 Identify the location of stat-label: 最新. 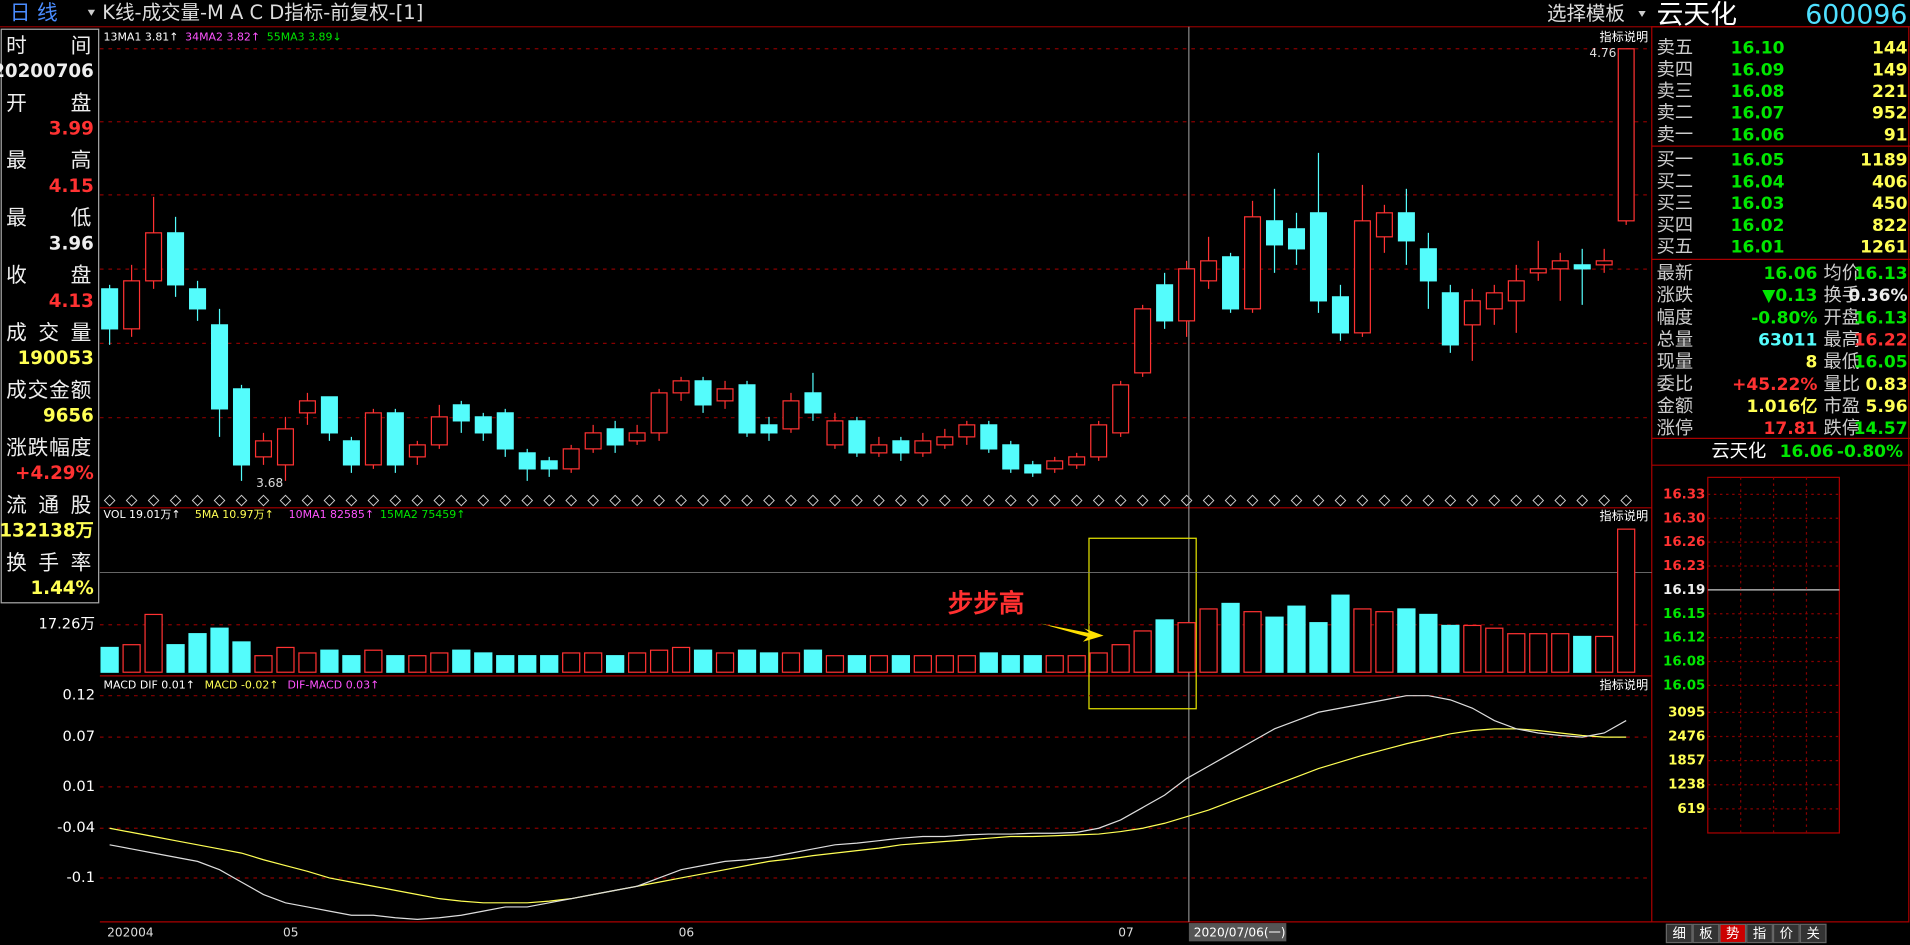
(1675, 273).